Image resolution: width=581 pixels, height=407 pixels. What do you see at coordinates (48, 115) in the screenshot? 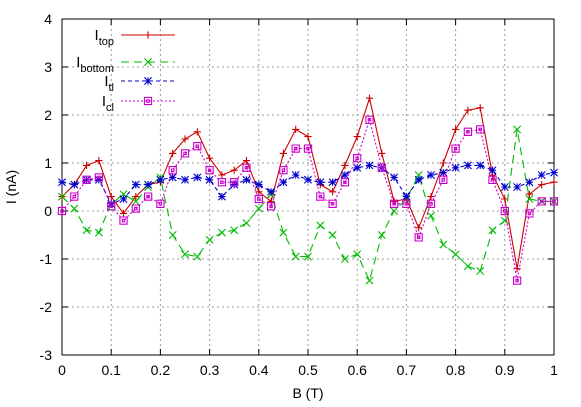
I see `y-tick-label: 2` at bounding box center [48, 115].